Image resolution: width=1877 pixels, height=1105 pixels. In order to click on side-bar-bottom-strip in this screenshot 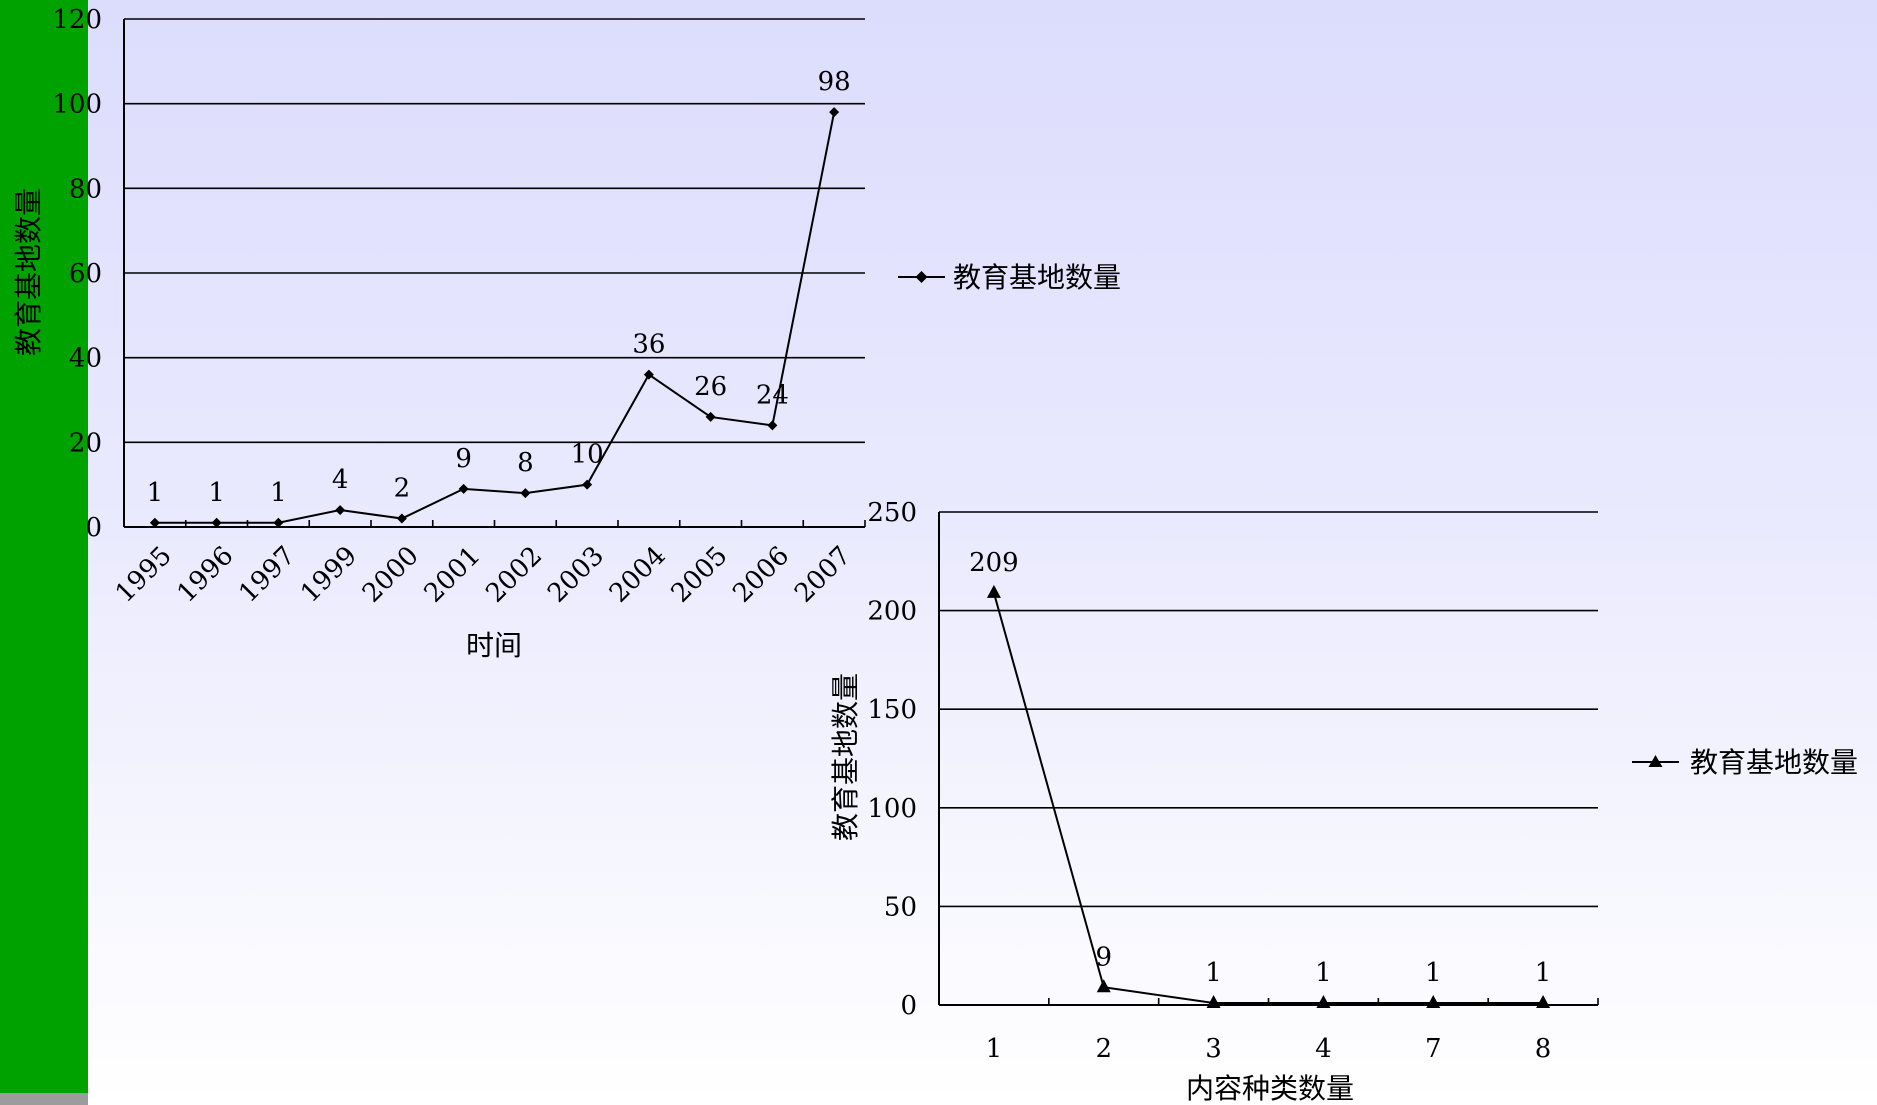, I will do `click(44, 1099)`.